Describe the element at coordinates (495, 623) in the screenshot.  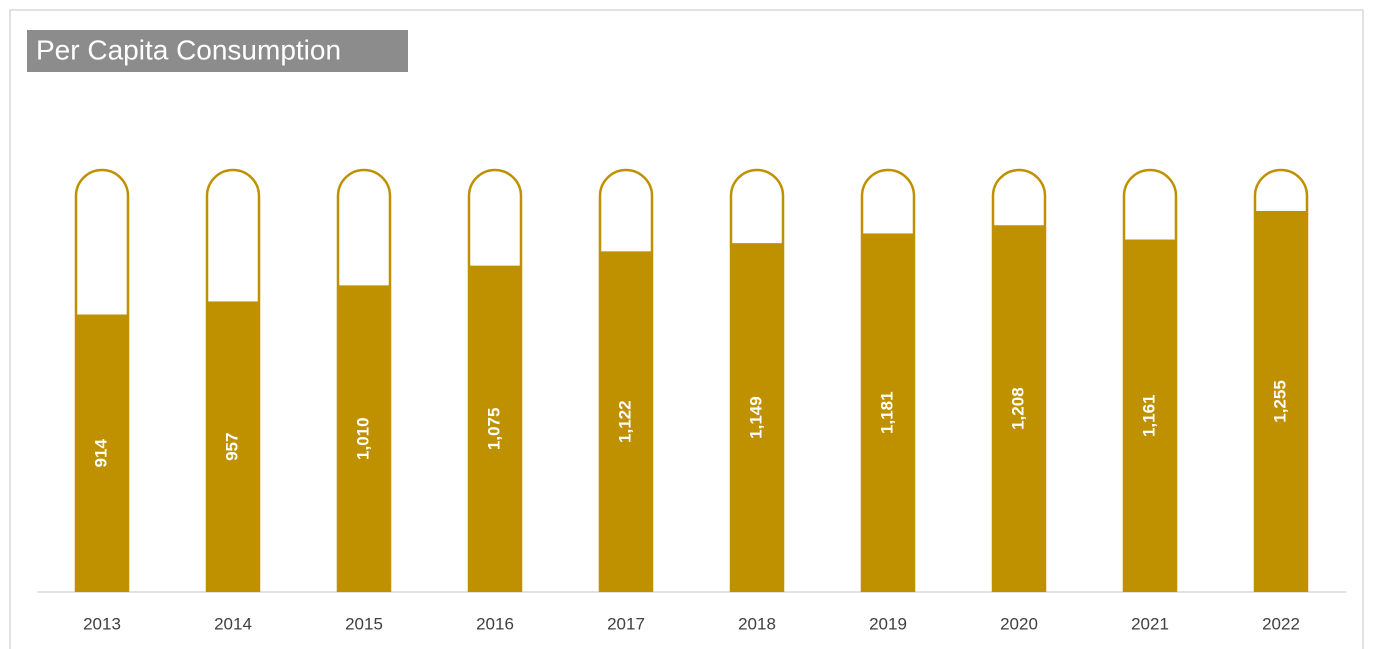
I see `x-tick-label: 2016` at that location.